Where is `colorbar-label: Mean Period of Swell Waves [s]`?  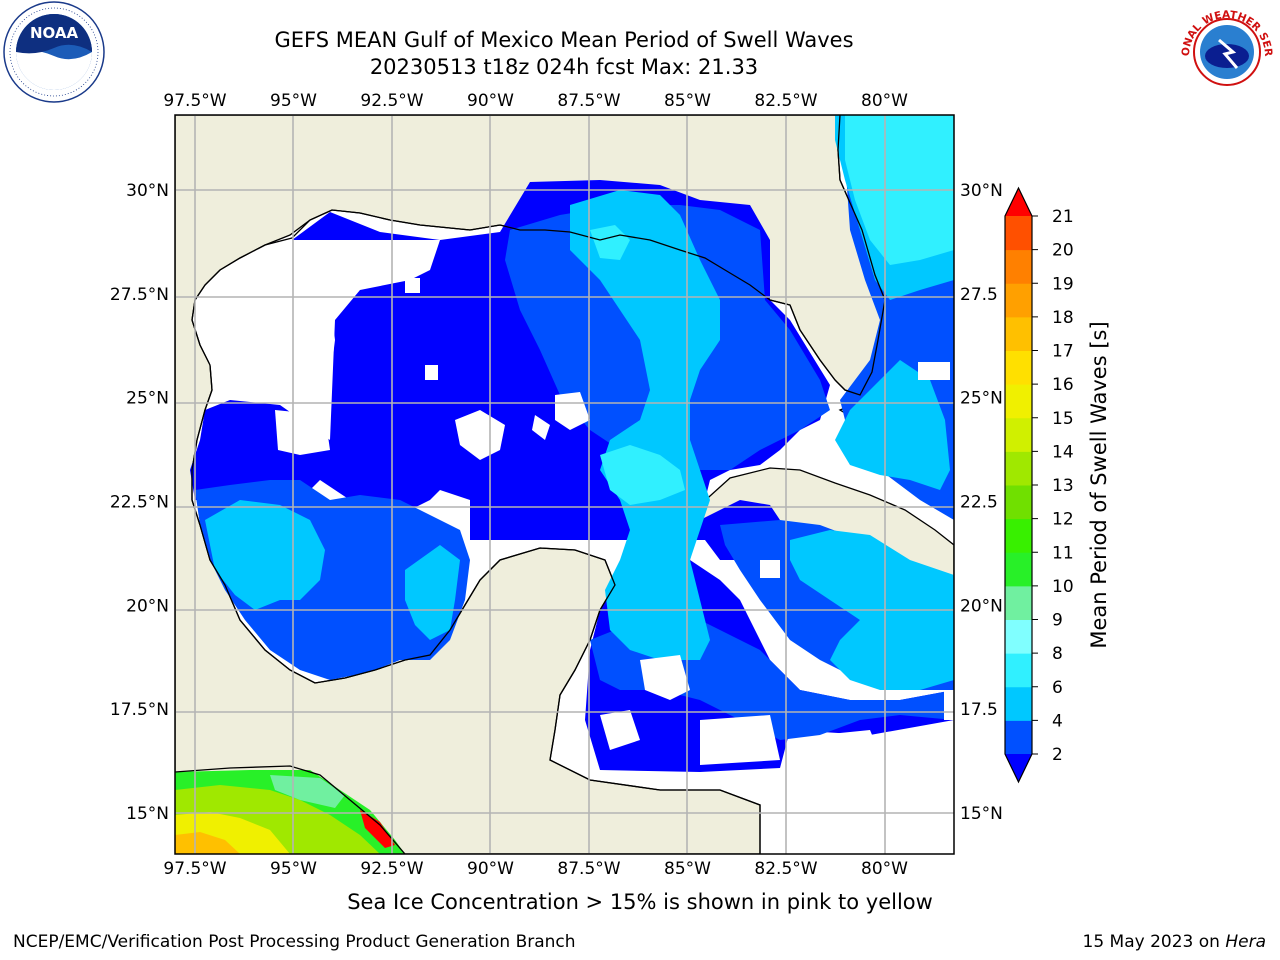 colorbar-label: Mean Period of Swell Waves [s] is located at coordinates (1099, 484).